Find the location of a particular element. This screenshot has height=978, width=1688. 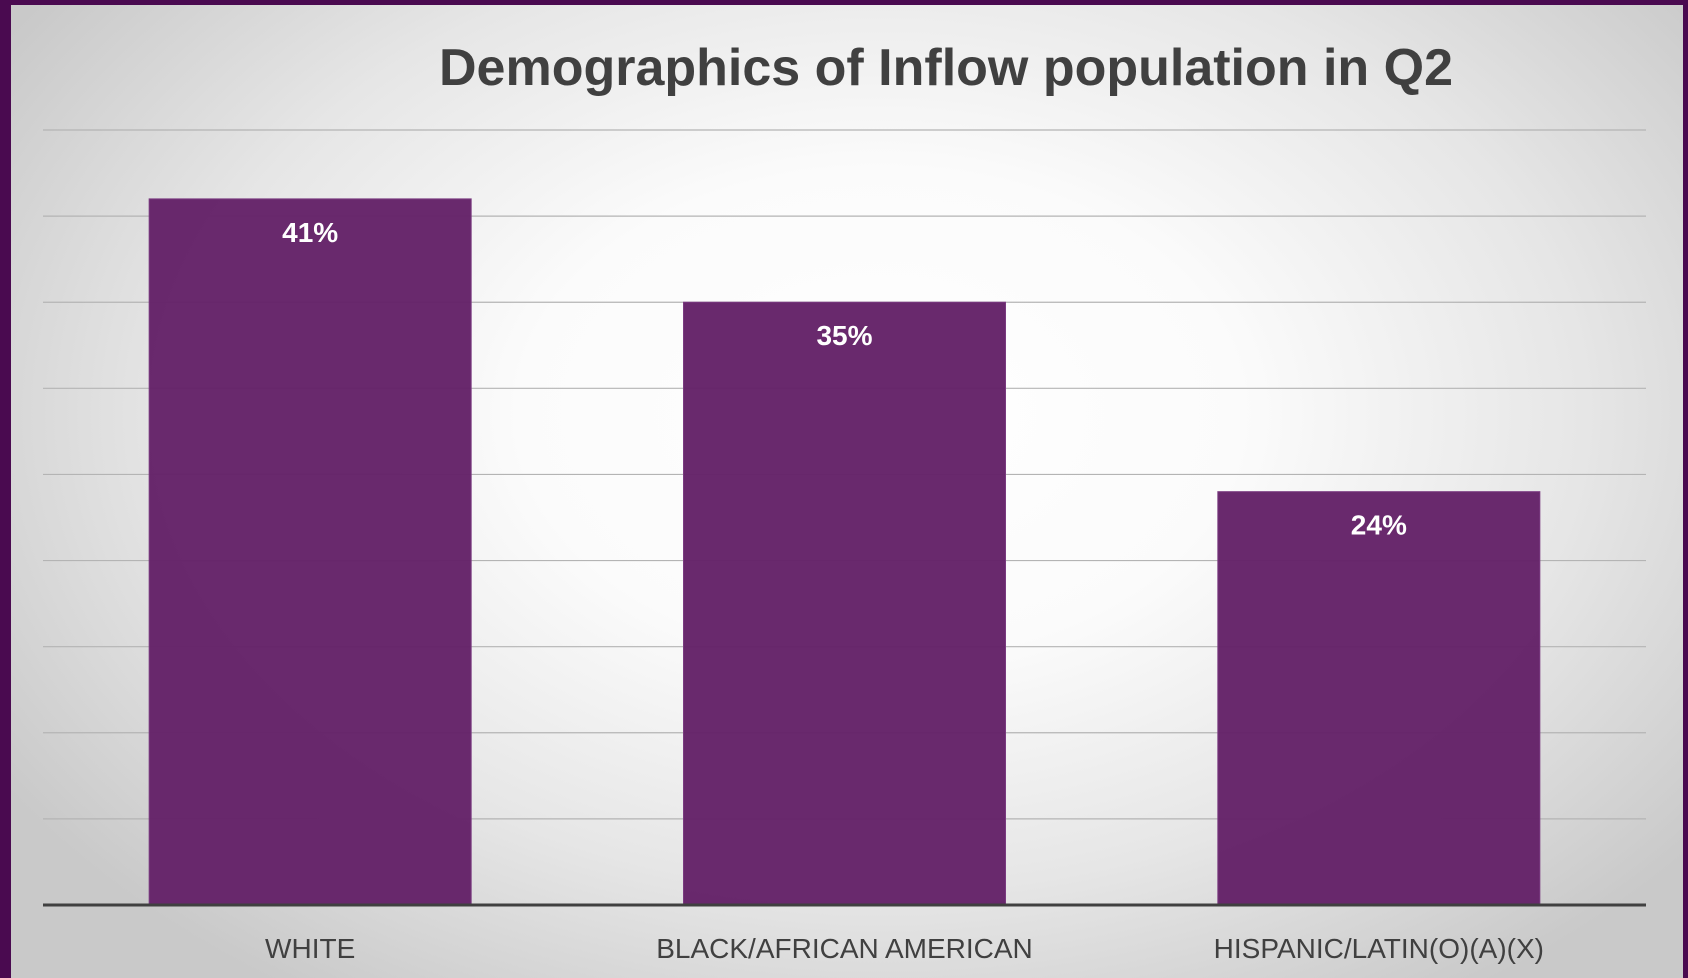

category-label-2: HISPANIC/LATIN(O)(A)(X) is located at coordinates (1379, 948).